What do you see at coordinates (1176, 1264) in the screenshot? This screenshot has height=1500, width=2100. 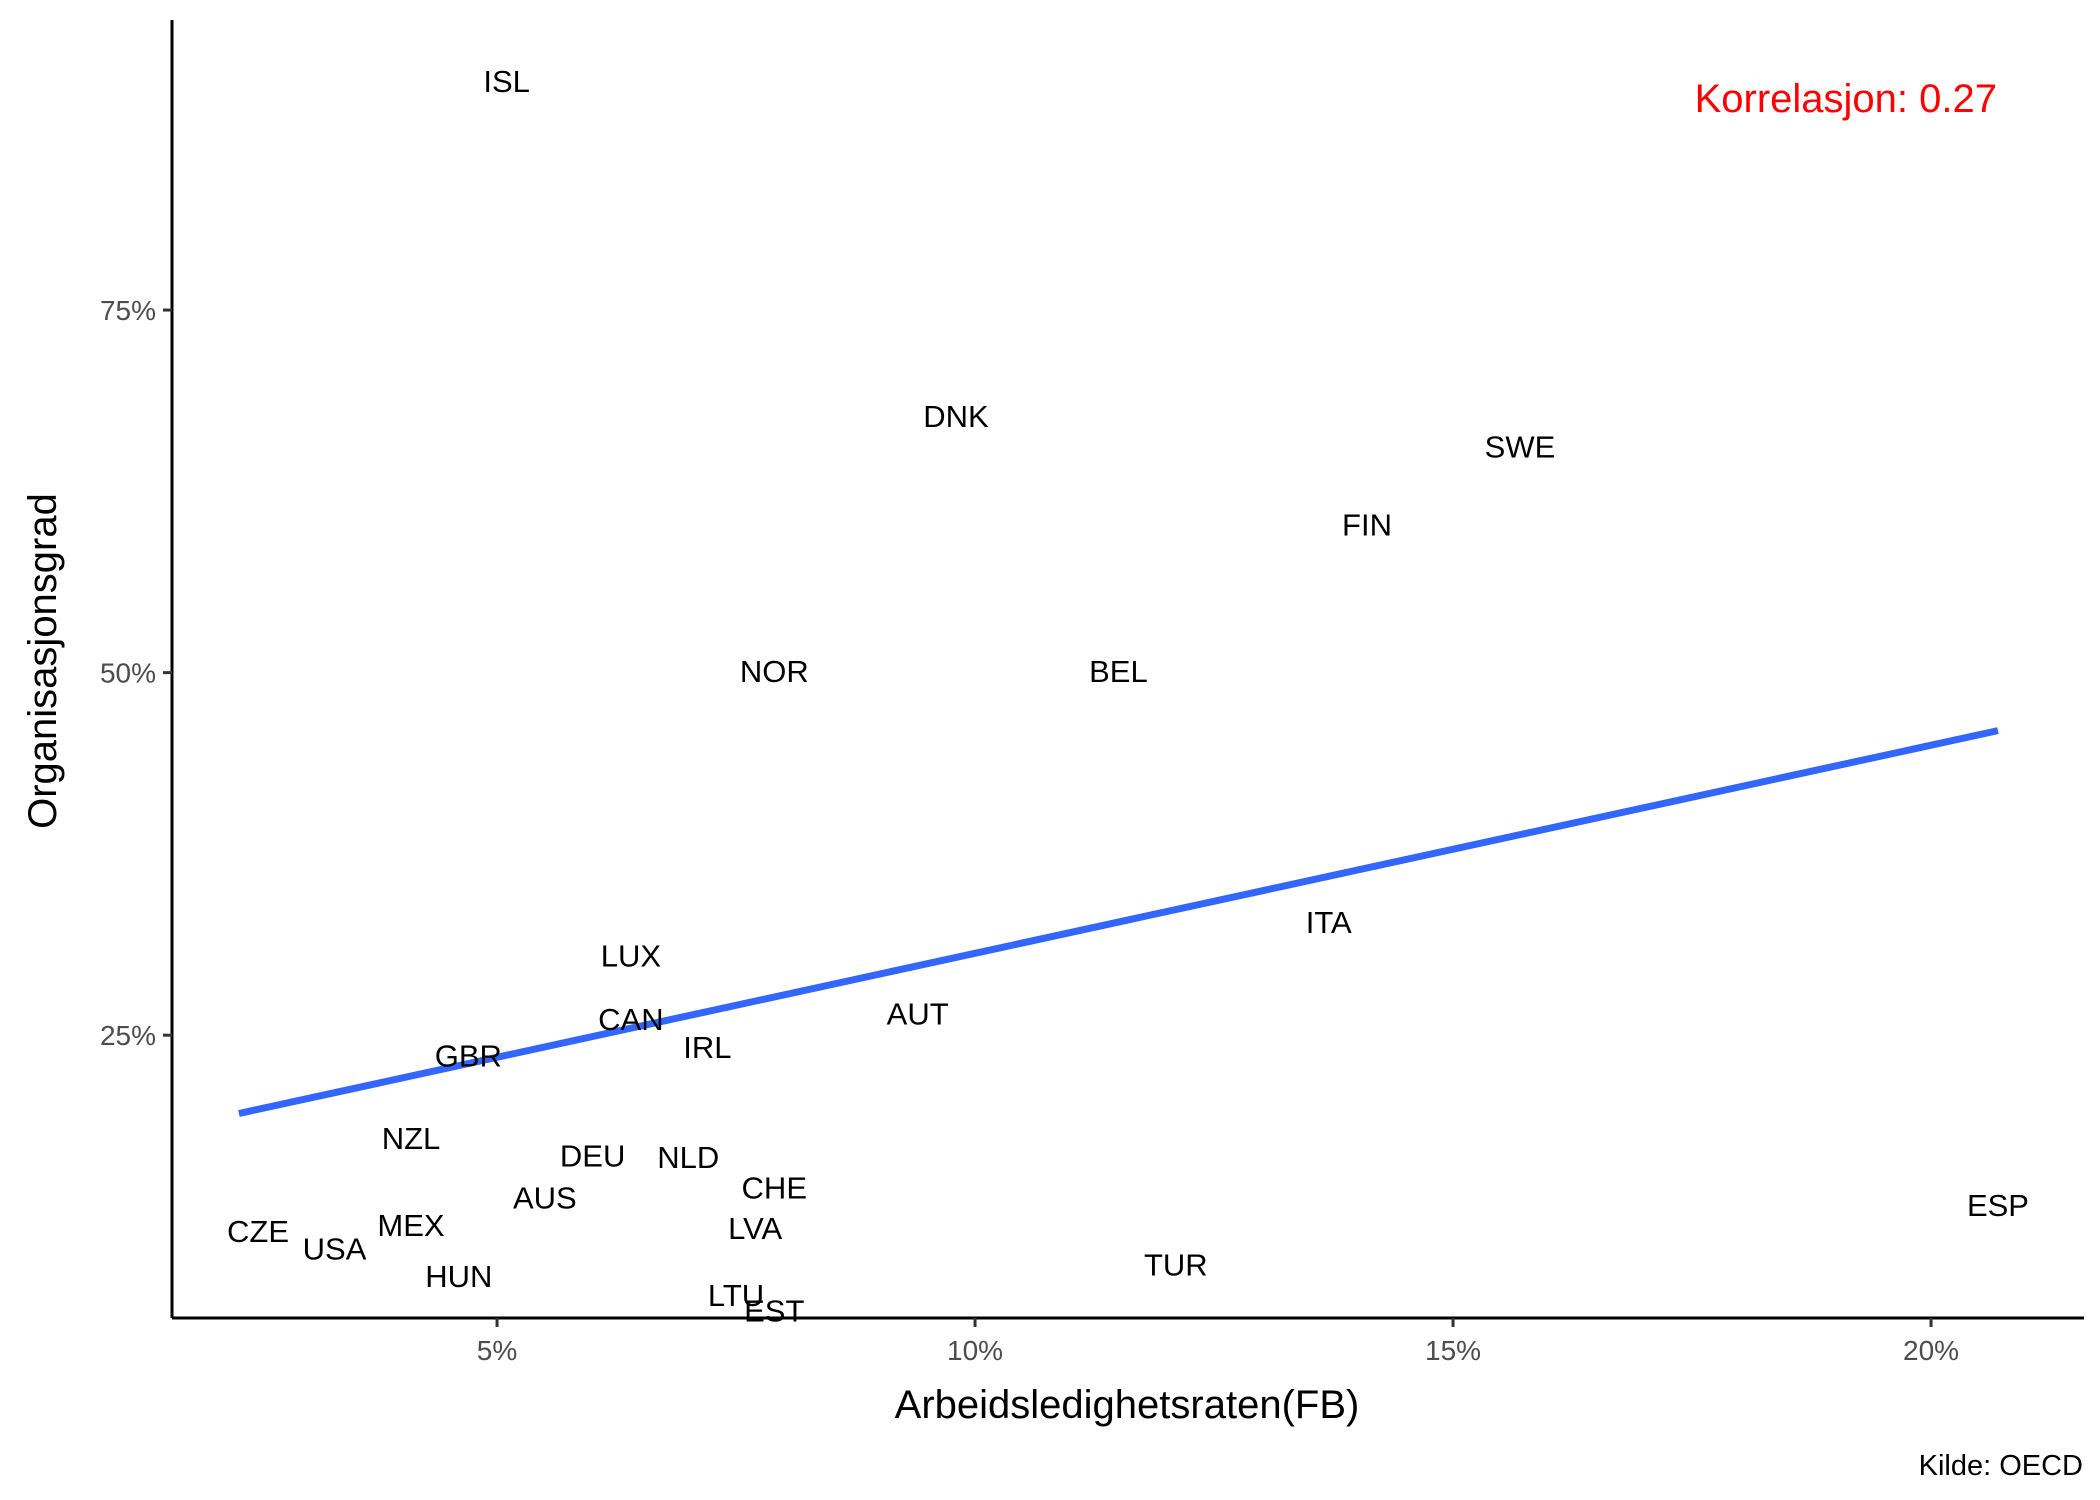 I see `point-label-tur: TUR` at bounding box center [1176, 1264].